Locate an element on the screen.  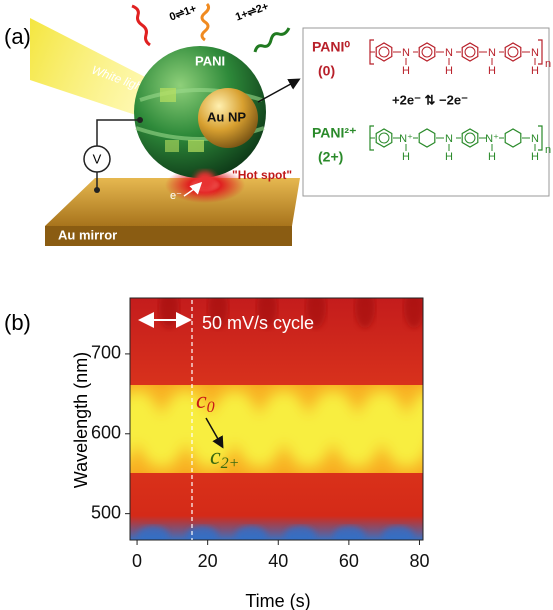
transition-arrow is located at coordinates (214, 433).